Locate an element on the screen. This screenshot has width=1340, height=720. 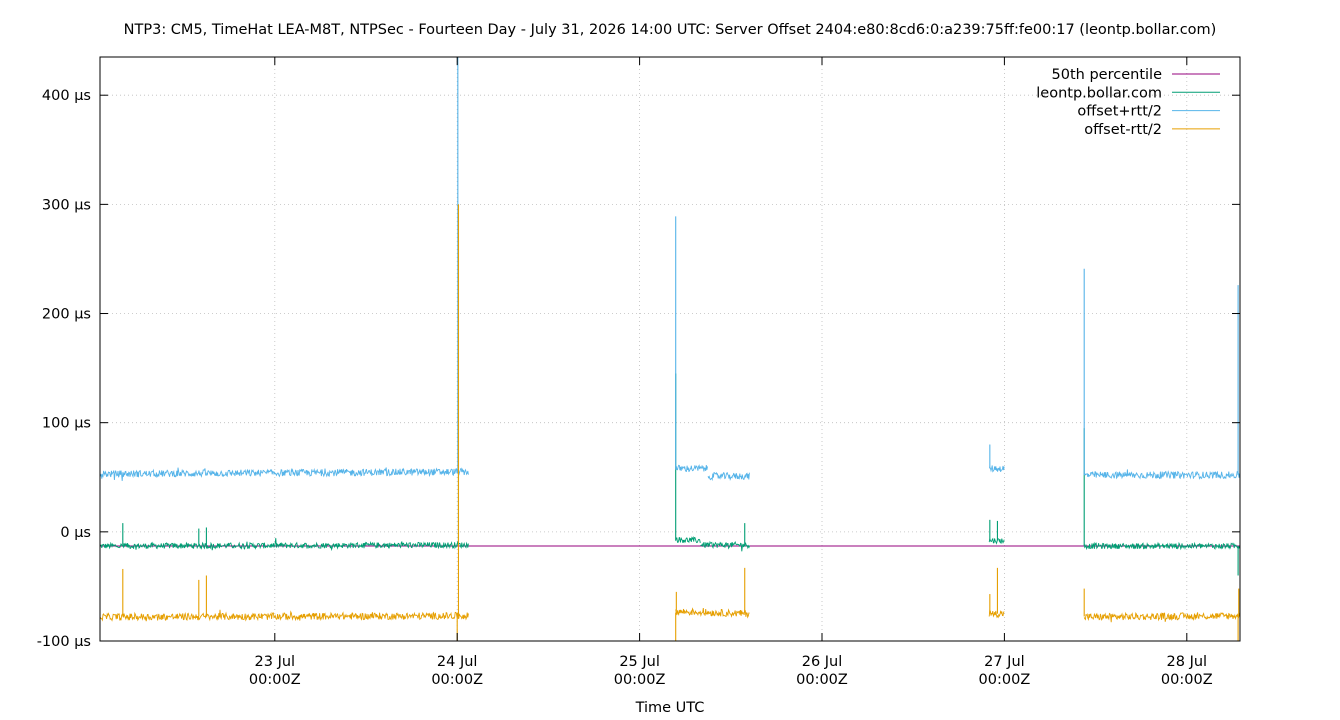
x-tick-label-day: 23 Jul is located at coordinates (275, 662).